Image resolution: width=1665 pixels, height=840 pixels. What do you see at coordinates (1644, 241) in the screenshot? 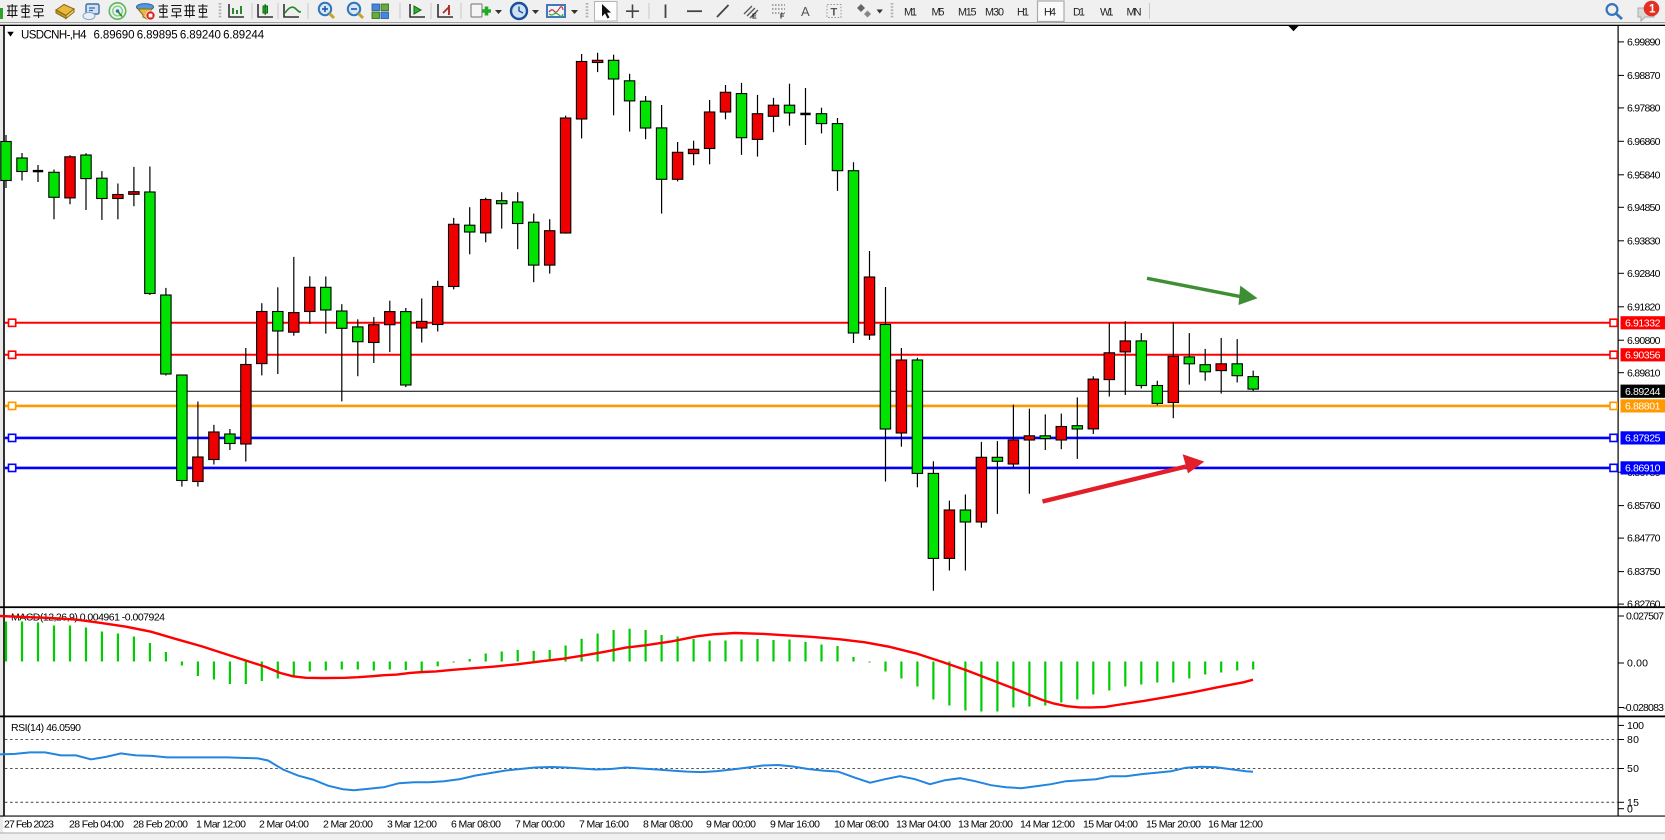
I see `svg-text: 6.93830` at bounding box center [1644, 241].